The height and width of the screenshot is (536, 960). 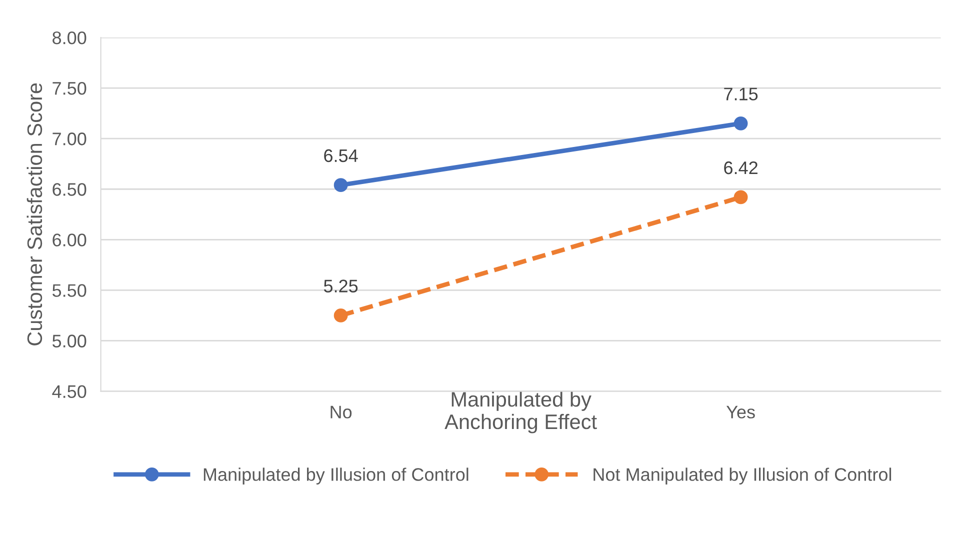 What do you see at coordinates (741, 94) in the screenshot?
I see `data-label: 7.15` at bounding box center [741, 94].